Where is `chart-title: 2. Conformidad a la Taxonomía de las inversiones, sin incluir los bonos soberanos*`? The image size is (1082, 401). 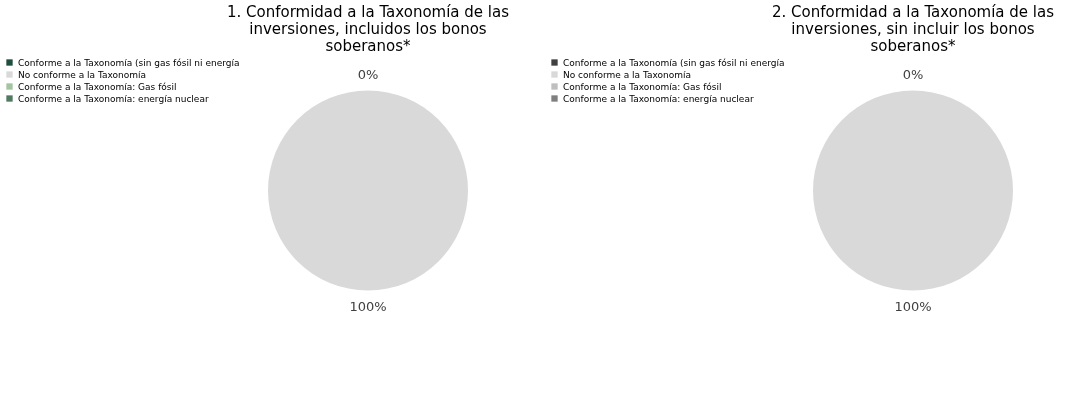 chart-title: 2. Conformidad a la Taxonomía de las inversiones, sin incluir los bonos soberanos* is located at coordinates (913, 29).